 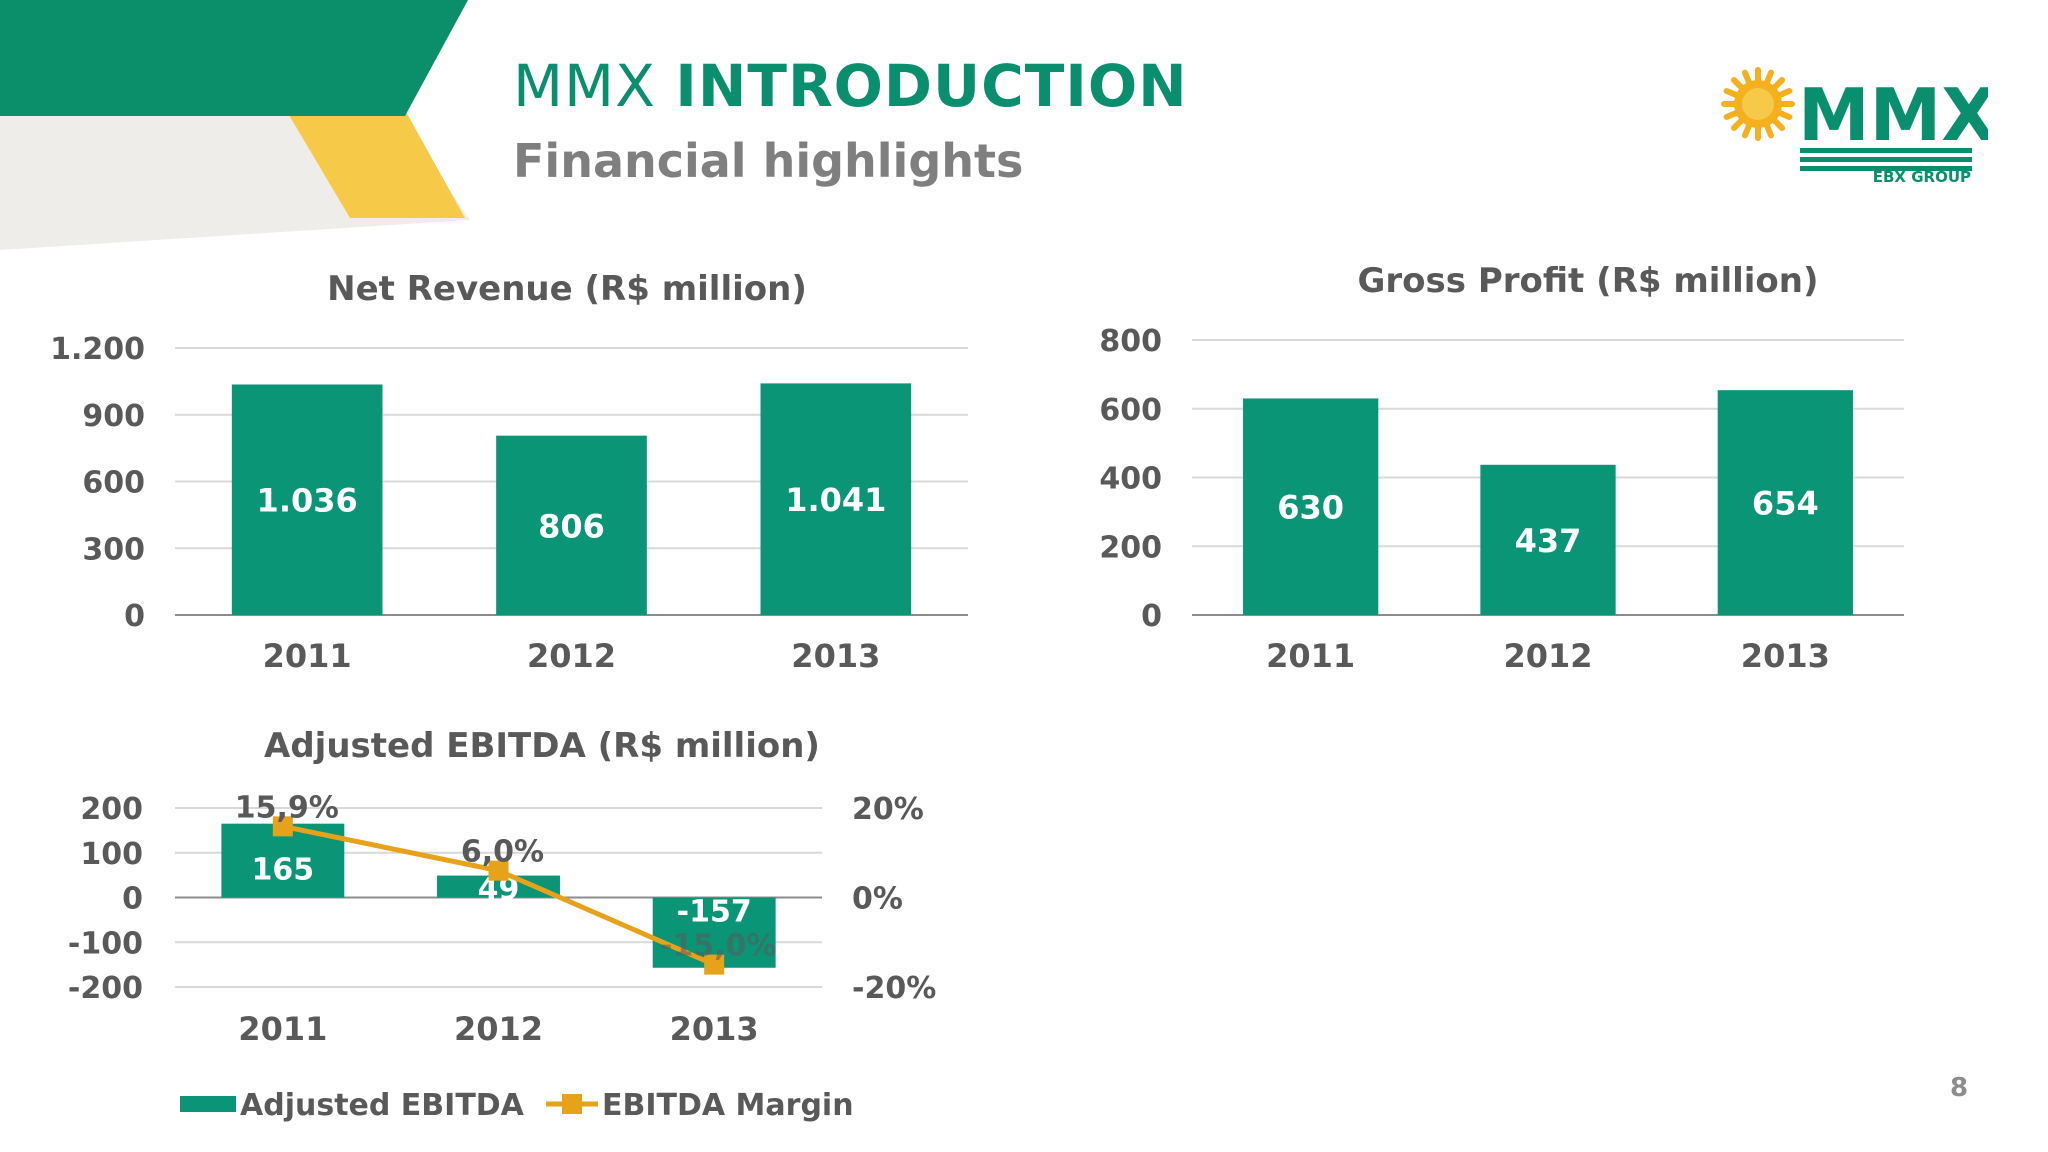 What do you see at coordinates (718, 946) in the screenshot?
I see `margin-data-label: -15,0%` at bounding box center [718, 946].